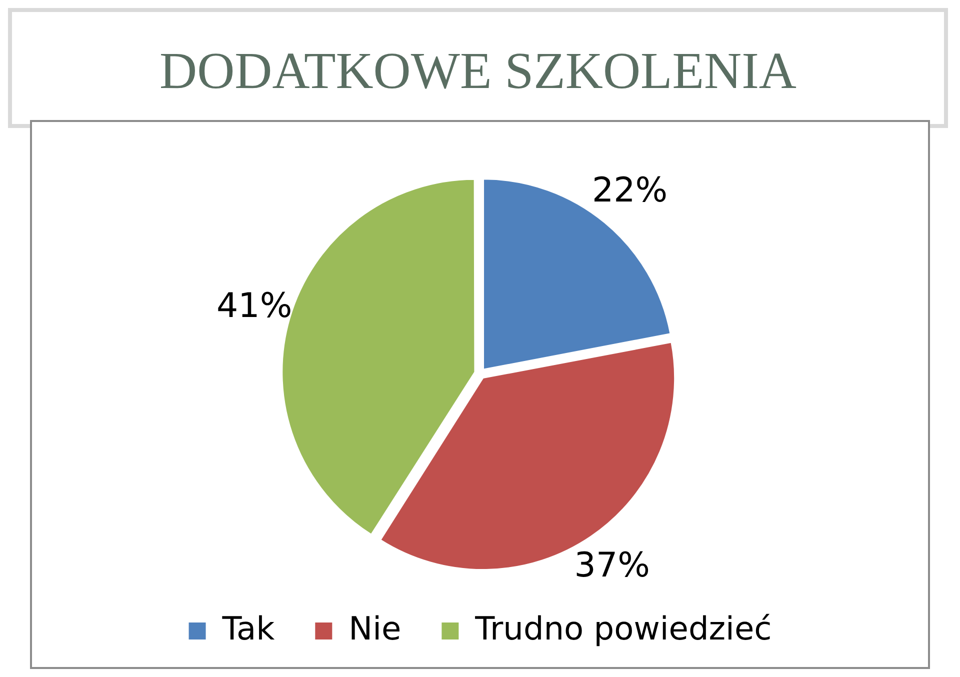  What do you see at coordinates (375, 628) in the screenshot?
I see `legend-label: Nie` at bounding box center [375, 628].